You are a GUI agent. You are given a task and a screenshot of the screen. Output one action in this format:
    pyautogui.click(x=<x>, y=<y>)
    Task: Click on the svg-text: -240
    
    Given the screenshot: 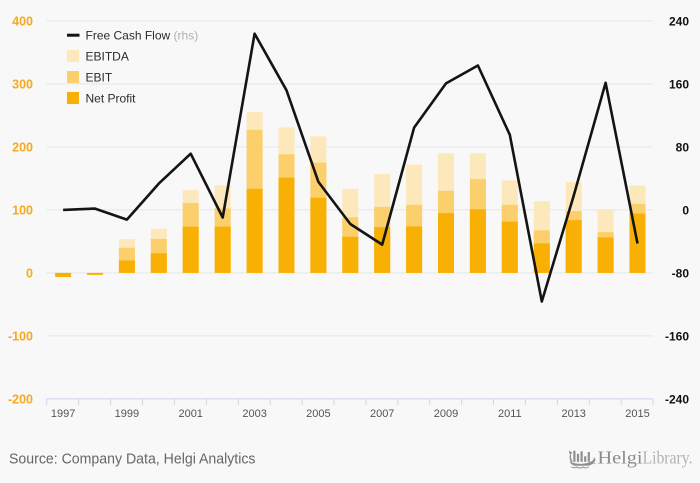 What is the action you would take?
    pyautogui.click(x=677, y=399)
    